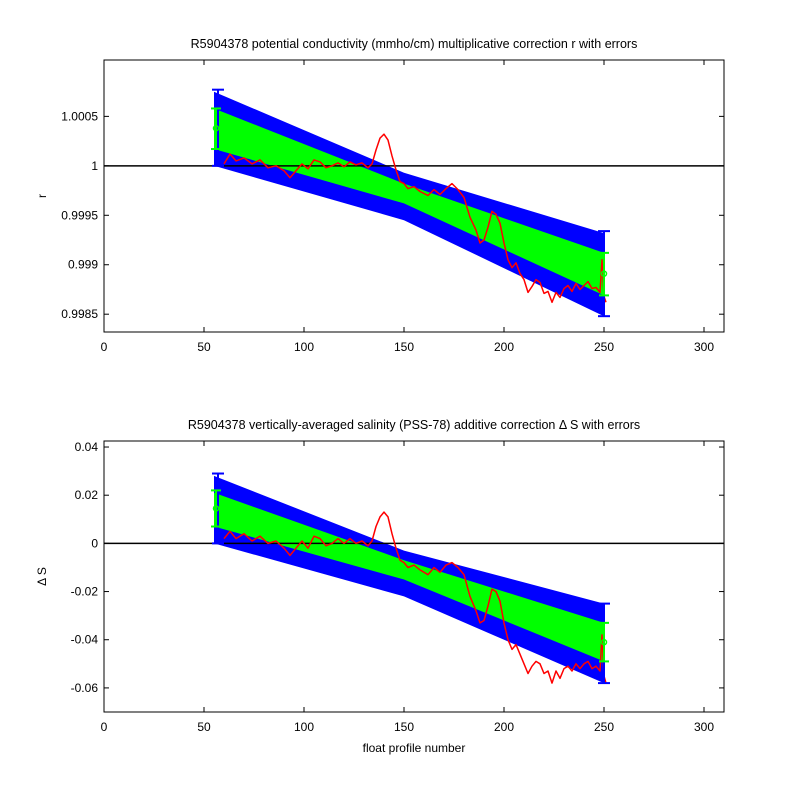  I want to click on y-tick-label: 0.999, so click(83, 265).